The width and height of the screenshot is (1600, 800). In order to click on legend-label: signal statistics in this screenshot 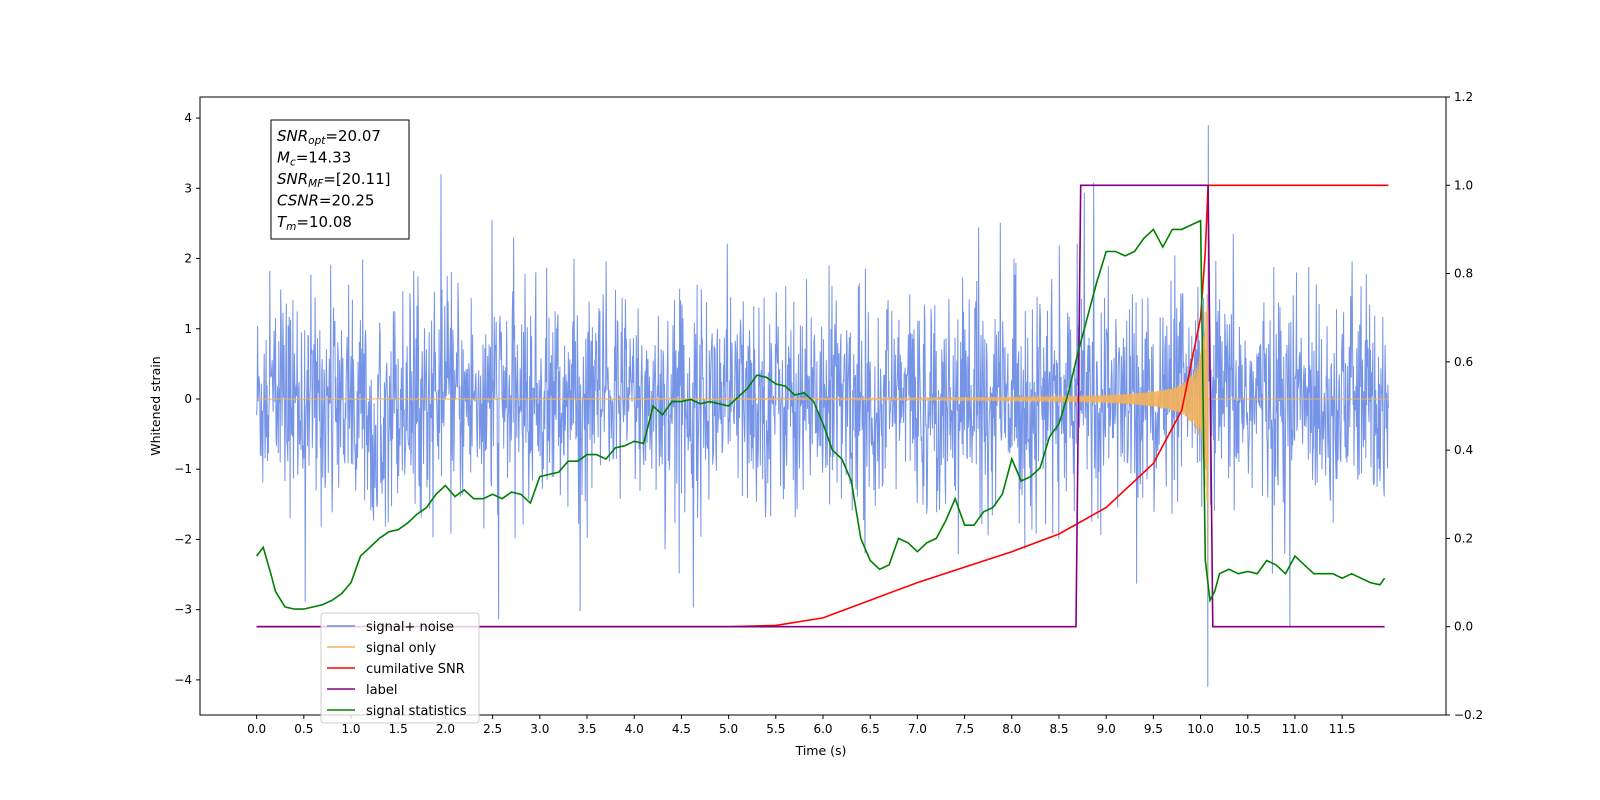, I will do `click(416, 711)`.